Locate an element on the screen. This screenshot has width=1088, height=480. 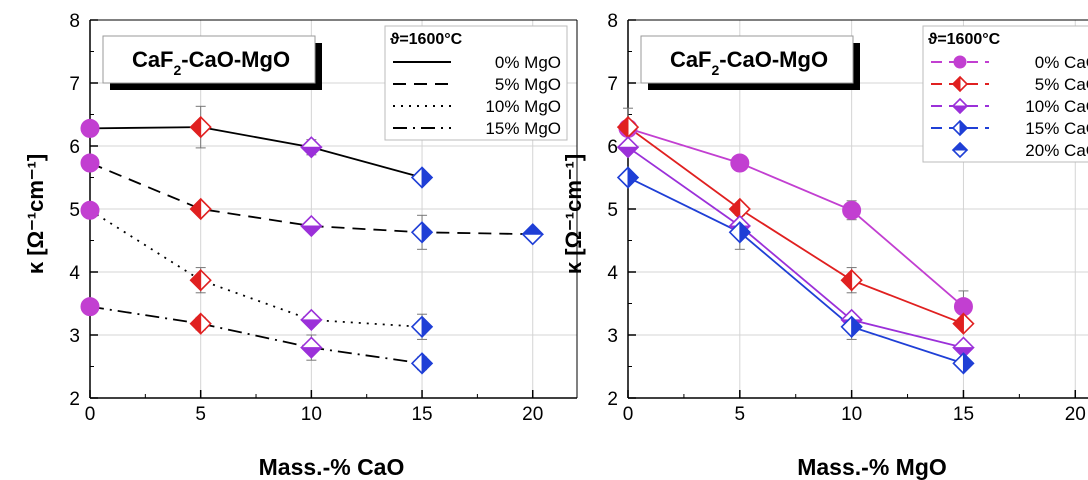
x-axis-label: Mass.-% CaO is located at coordinates (332, 467).